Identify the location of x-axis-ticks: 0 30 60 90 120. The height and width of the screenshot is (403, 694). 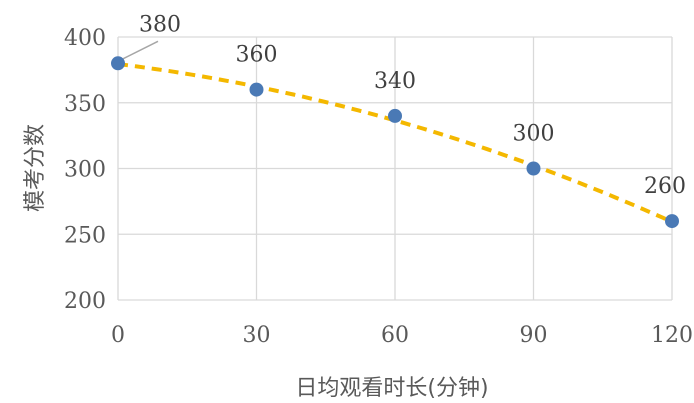
(402, 335).